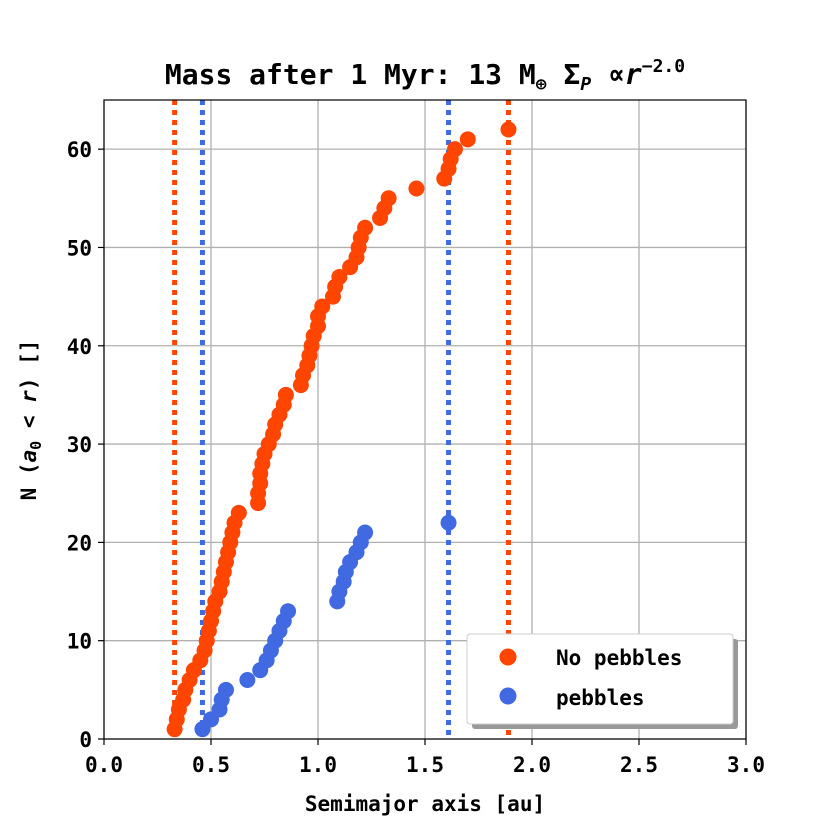 The image size is (830, 830). Describe the element at coordinates (508, 657) in the screenshot. I see `legend-marker-no-pebbles` at that location.